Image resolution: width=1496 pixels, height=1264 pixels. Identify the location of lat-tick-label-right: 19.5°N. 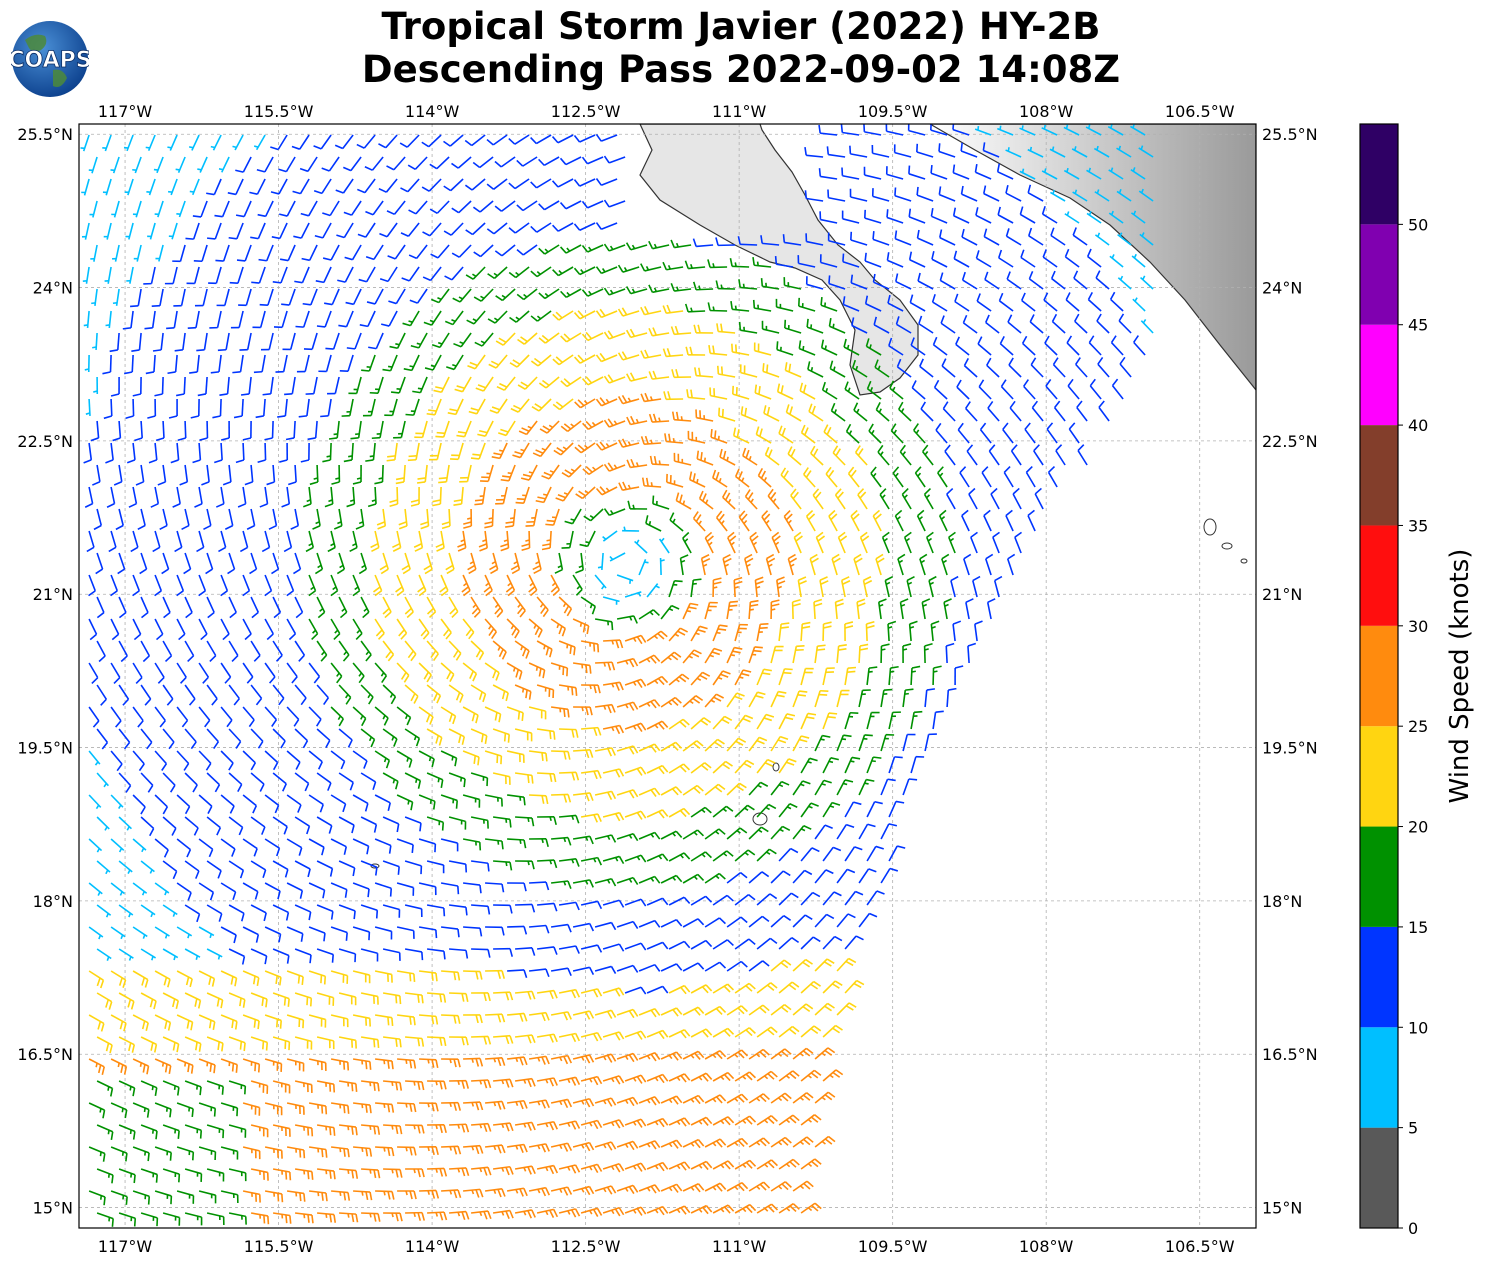
(1290, 748).